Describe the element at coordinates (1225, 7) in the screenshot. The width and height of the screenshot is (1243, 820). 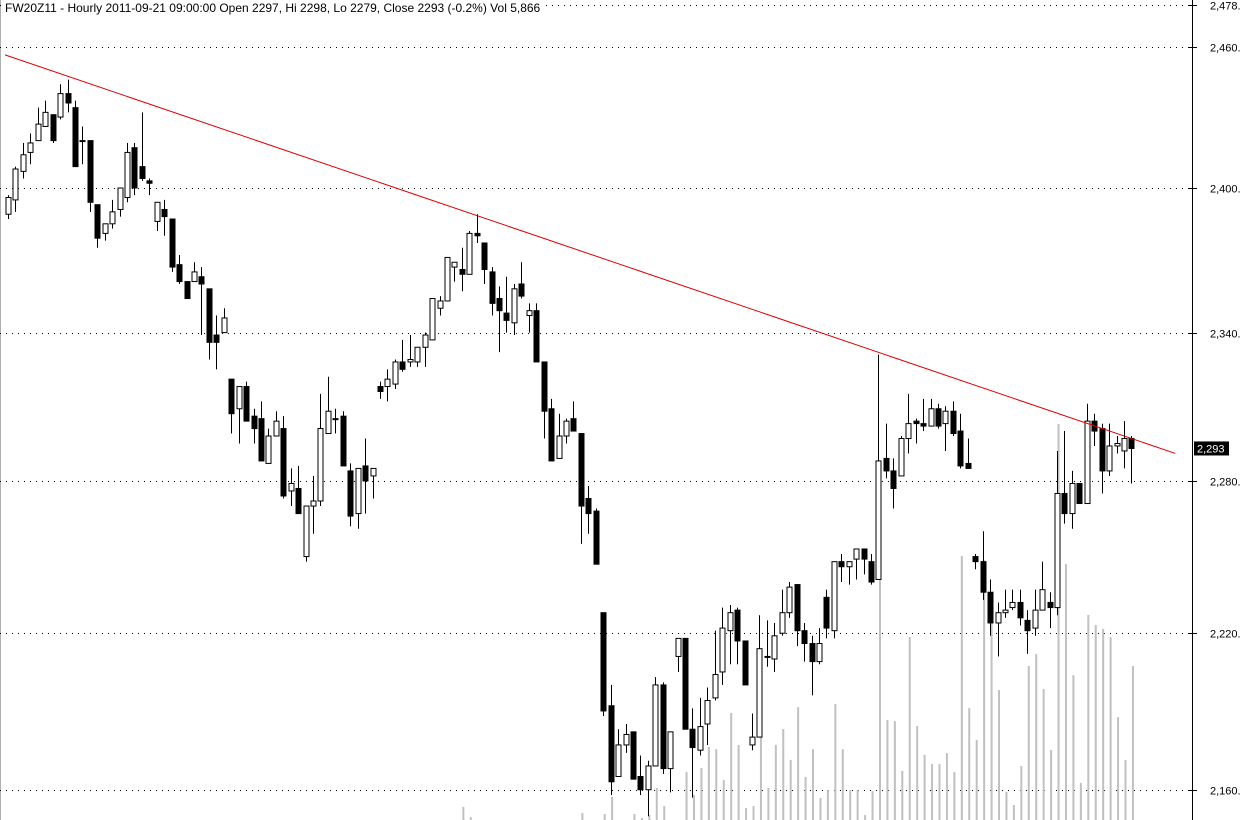
I see `y-tick-label: 2,478.` at that location.